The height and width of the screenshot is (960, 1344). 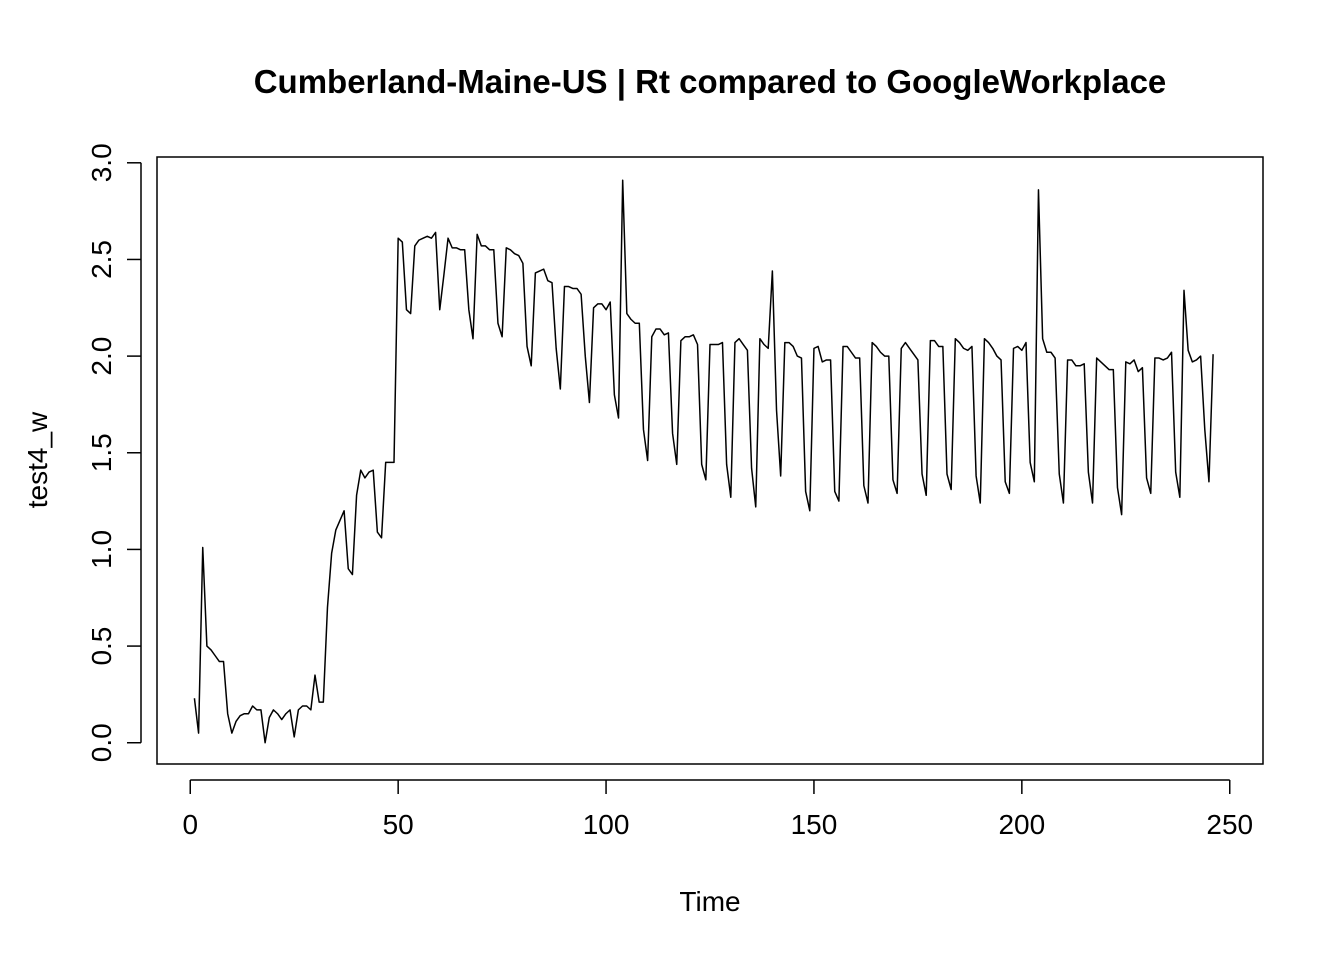 I want to click on y-axis-label: test4_w, so click(x=37, y=459).